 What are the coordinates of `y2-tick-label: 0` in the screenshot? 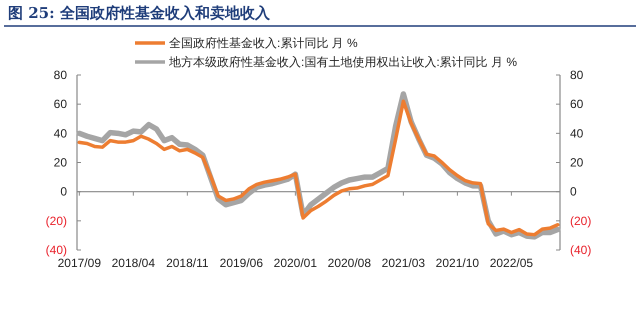 It's located at (573, 191).